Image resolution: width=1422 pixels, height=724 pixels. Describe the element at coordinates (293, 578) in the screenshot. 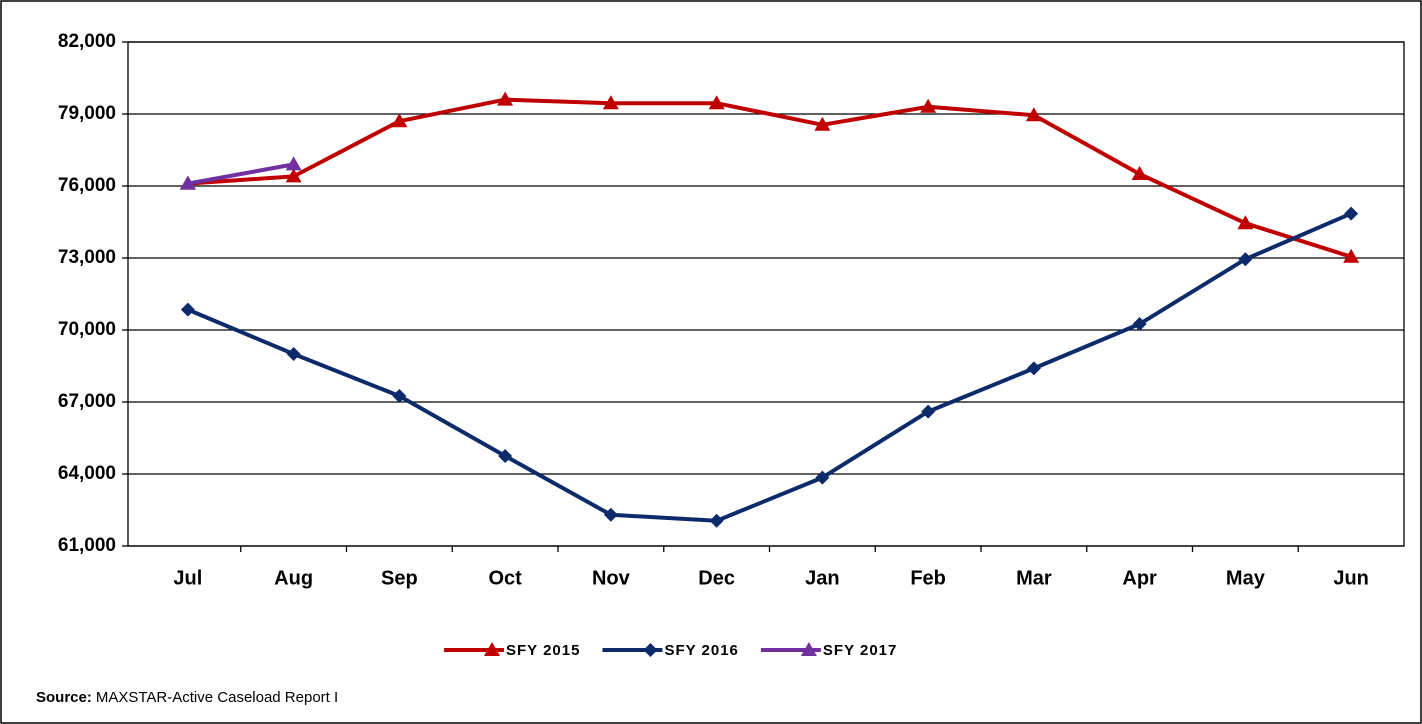

I see `x-tick-label: Aug` at that location.